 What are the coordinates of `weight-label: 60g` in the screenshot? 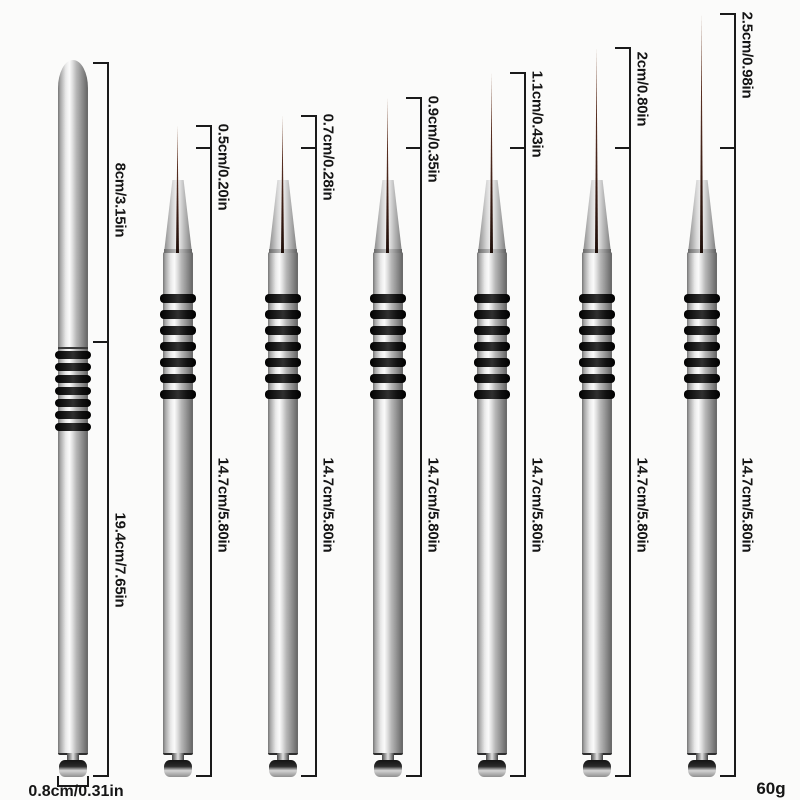 It's located at (771, 788).